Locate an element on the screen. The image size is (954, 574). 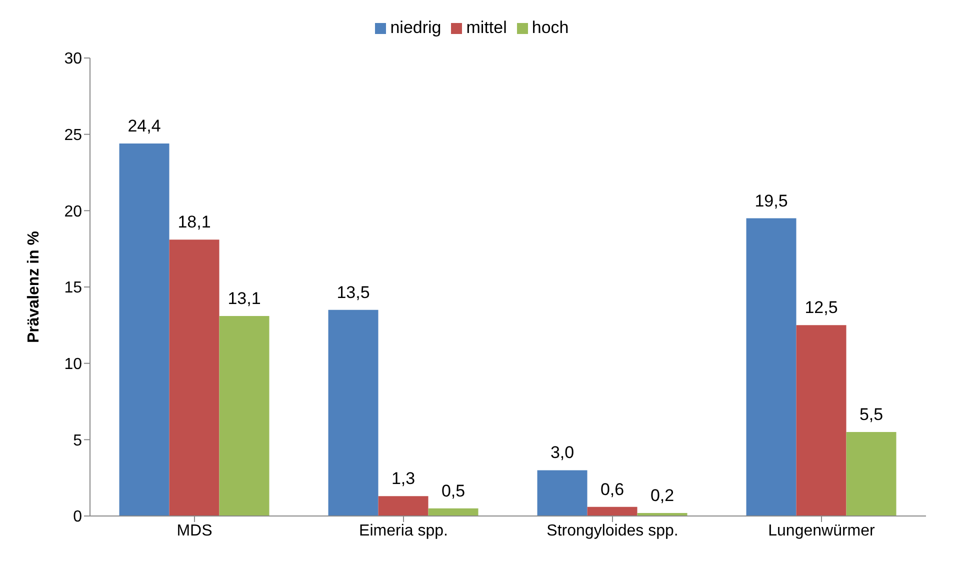
data-label: 13,1 is located at coordinates (244, 298).